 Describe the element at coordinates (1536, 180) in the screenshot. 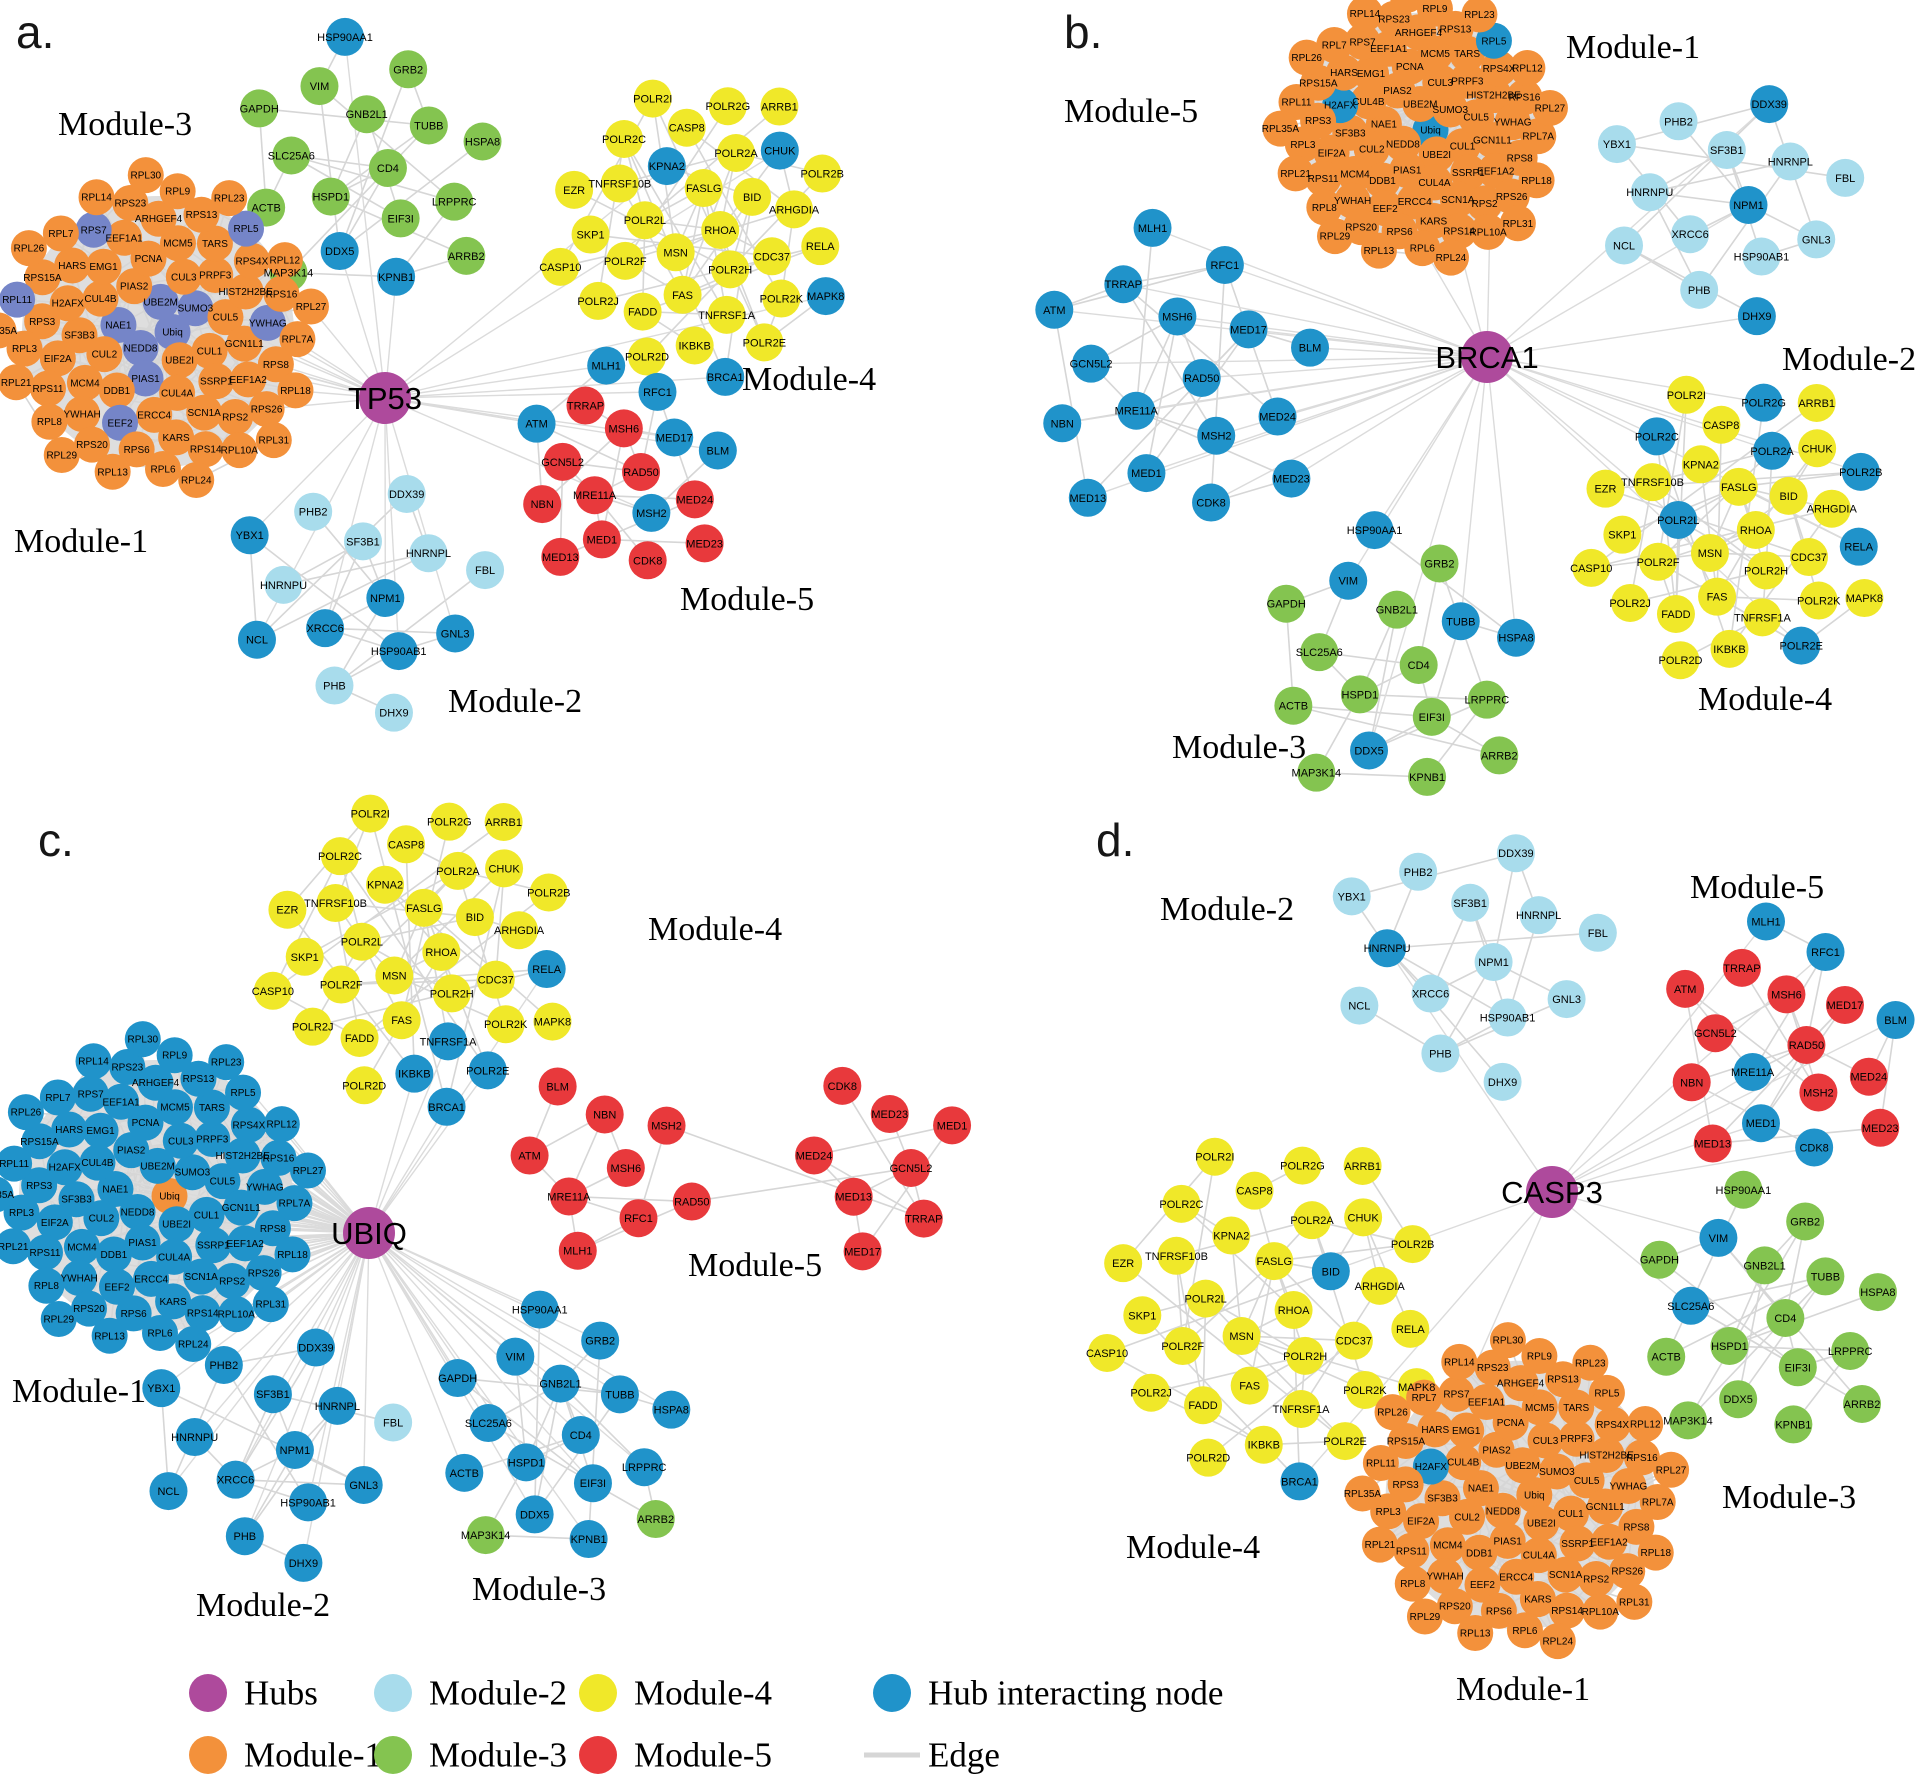

I see `gene-node-RPL18` at that location.